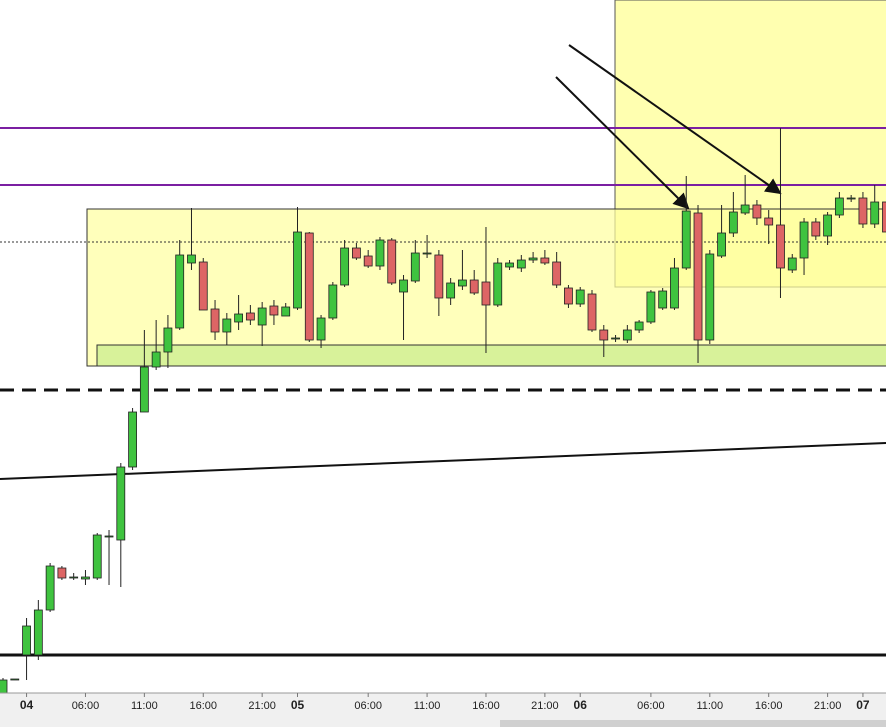 The height and width of the screenshot is (727, 886). What do you see at coordinates (443, 461) in the screenshot?
I see `trend-line` at bounding box center [443, 461].